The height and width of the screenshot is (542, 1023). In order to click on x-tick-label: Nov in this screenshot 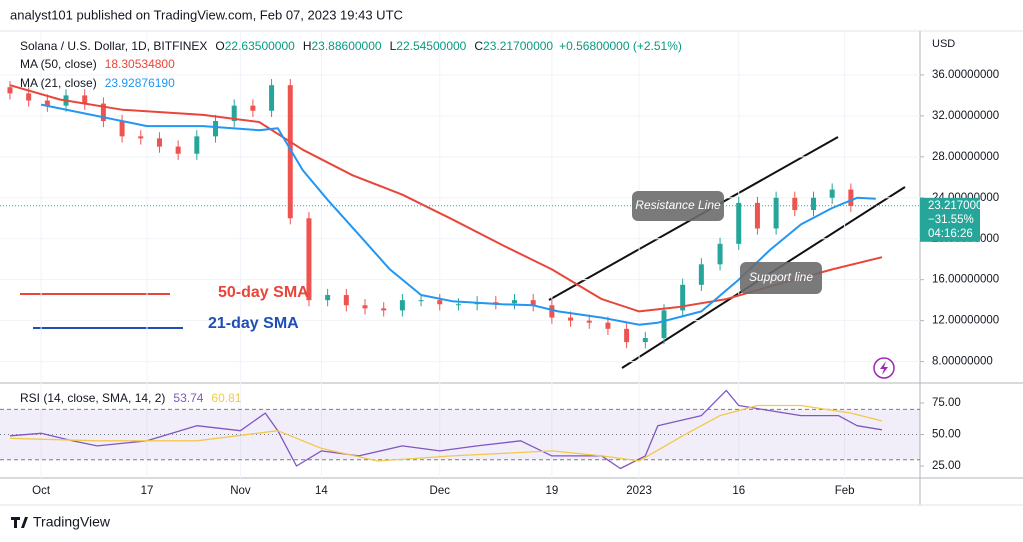, I will do `click(240, 491)`.